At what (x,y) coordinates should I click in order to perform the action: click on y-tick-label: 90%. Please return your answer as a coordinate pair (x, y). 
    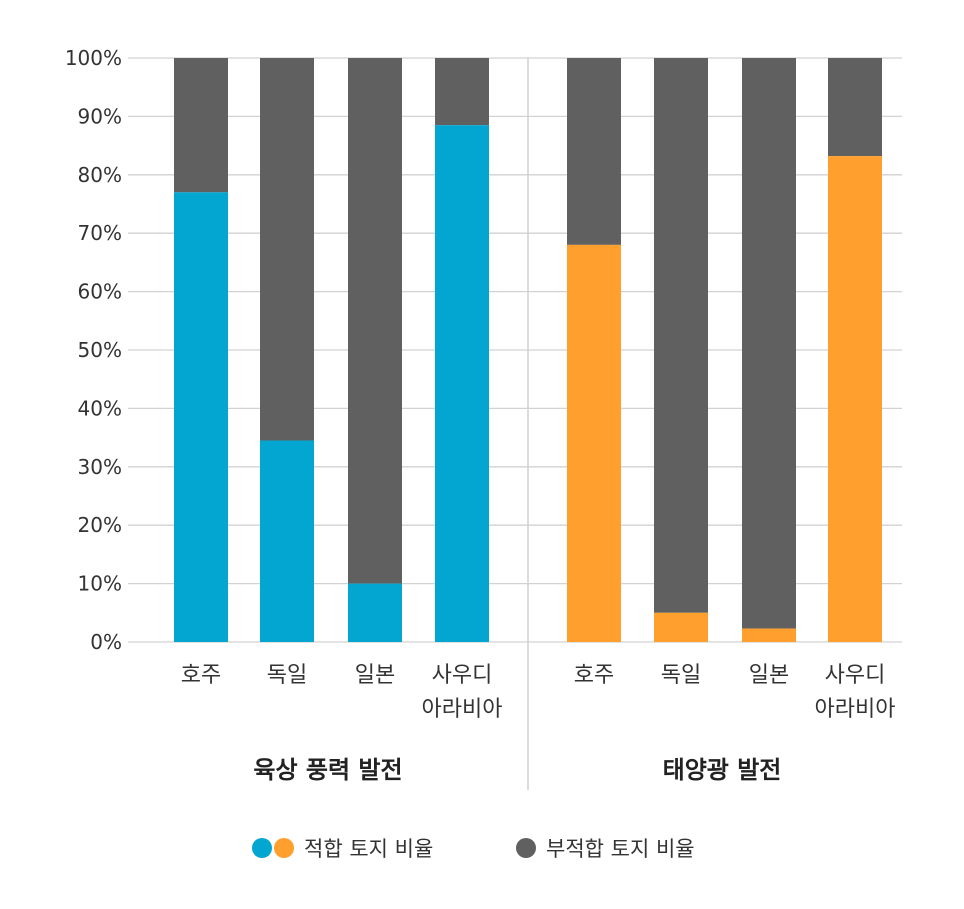
    Looking at the image, I should click on (100, 116).